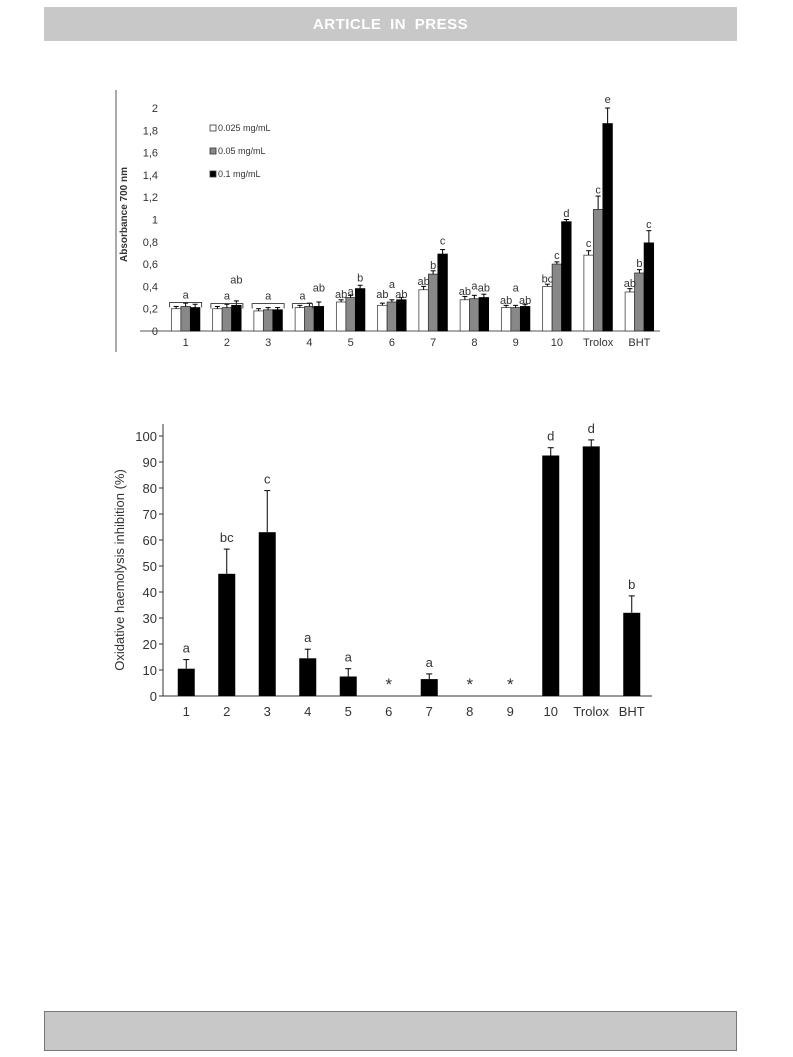  Describe the element at coordinates (639, 343) in the screenshot. I see `x-tick-label: BHT` at that location.